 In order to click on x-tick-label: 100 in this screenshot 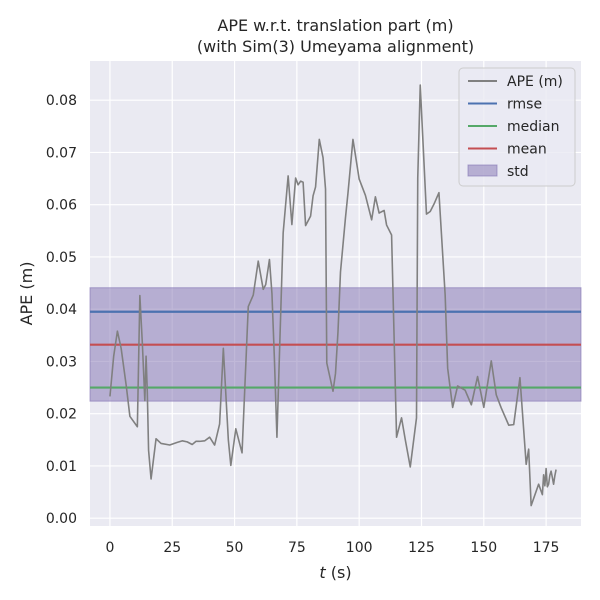, I will do `click(359, 548)`.